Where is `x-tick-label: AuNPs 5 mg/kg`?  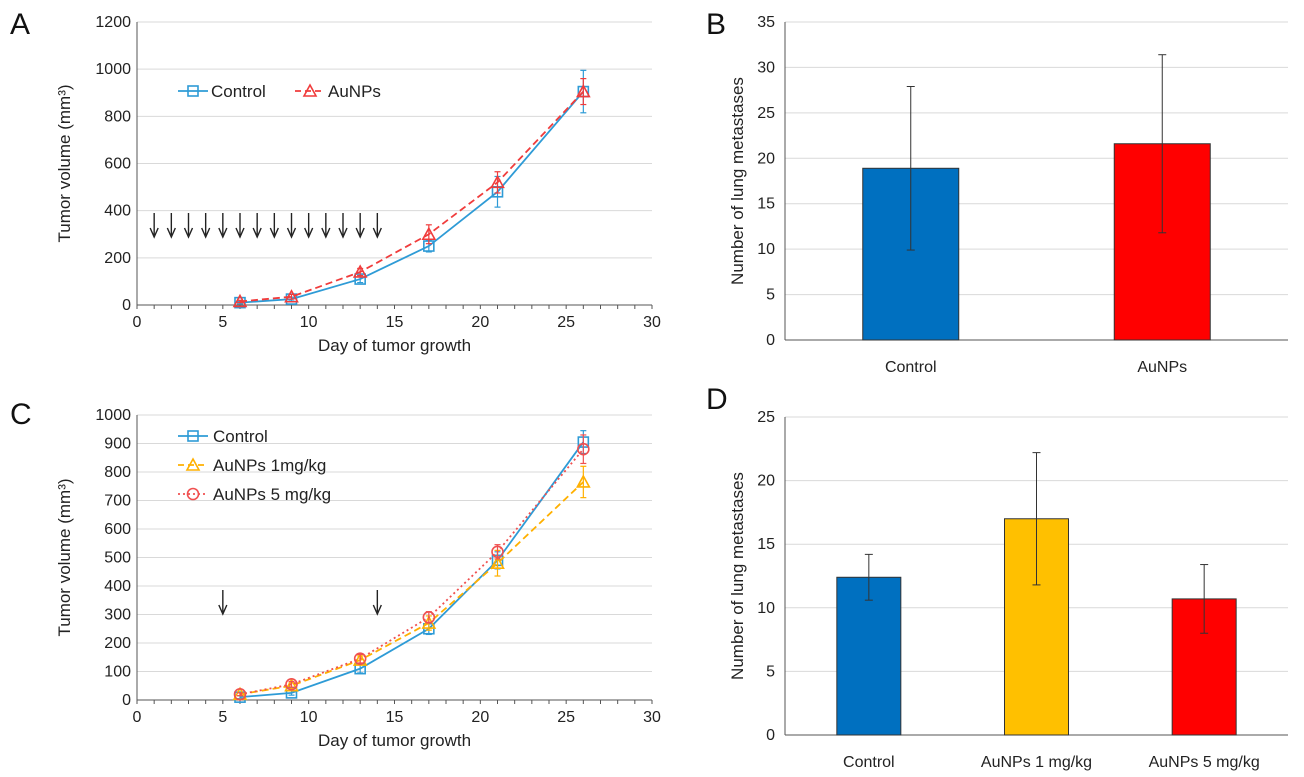
x-tick-label: AuNPs 5 mg/kg is located at coordinates (1204, 762).